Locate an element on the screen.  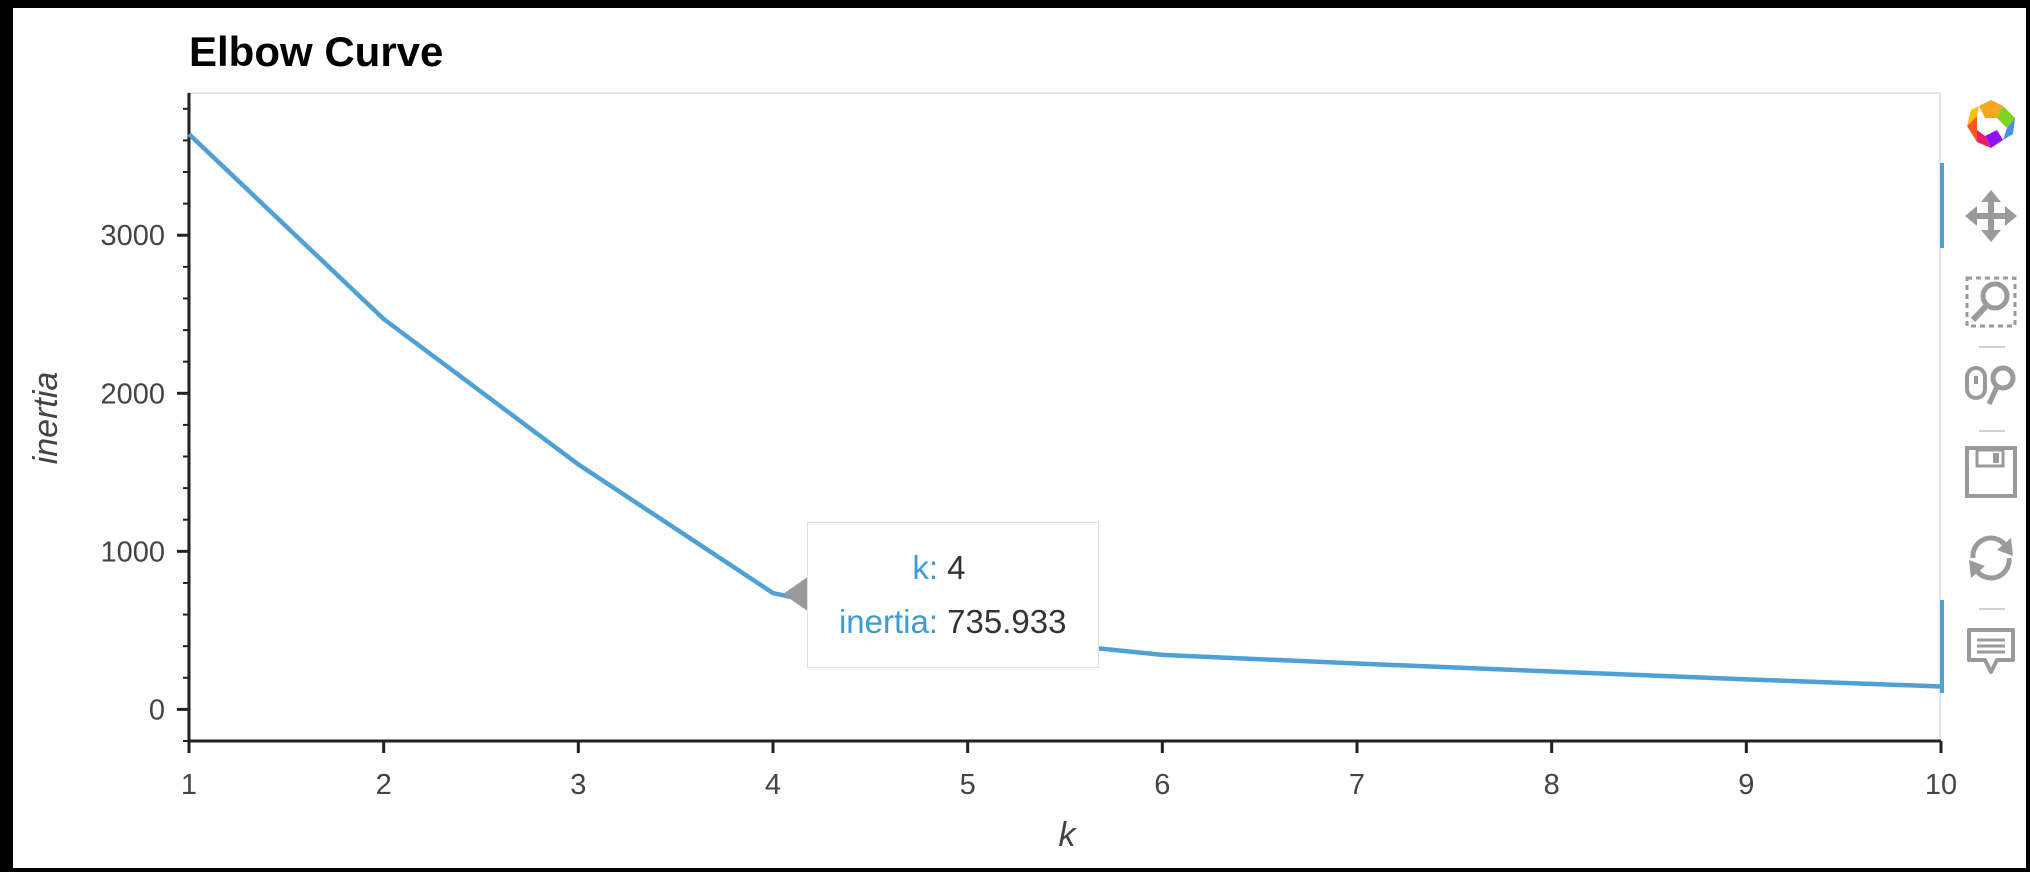
x-tick-label: 2 is located at coordinates (384, 785).